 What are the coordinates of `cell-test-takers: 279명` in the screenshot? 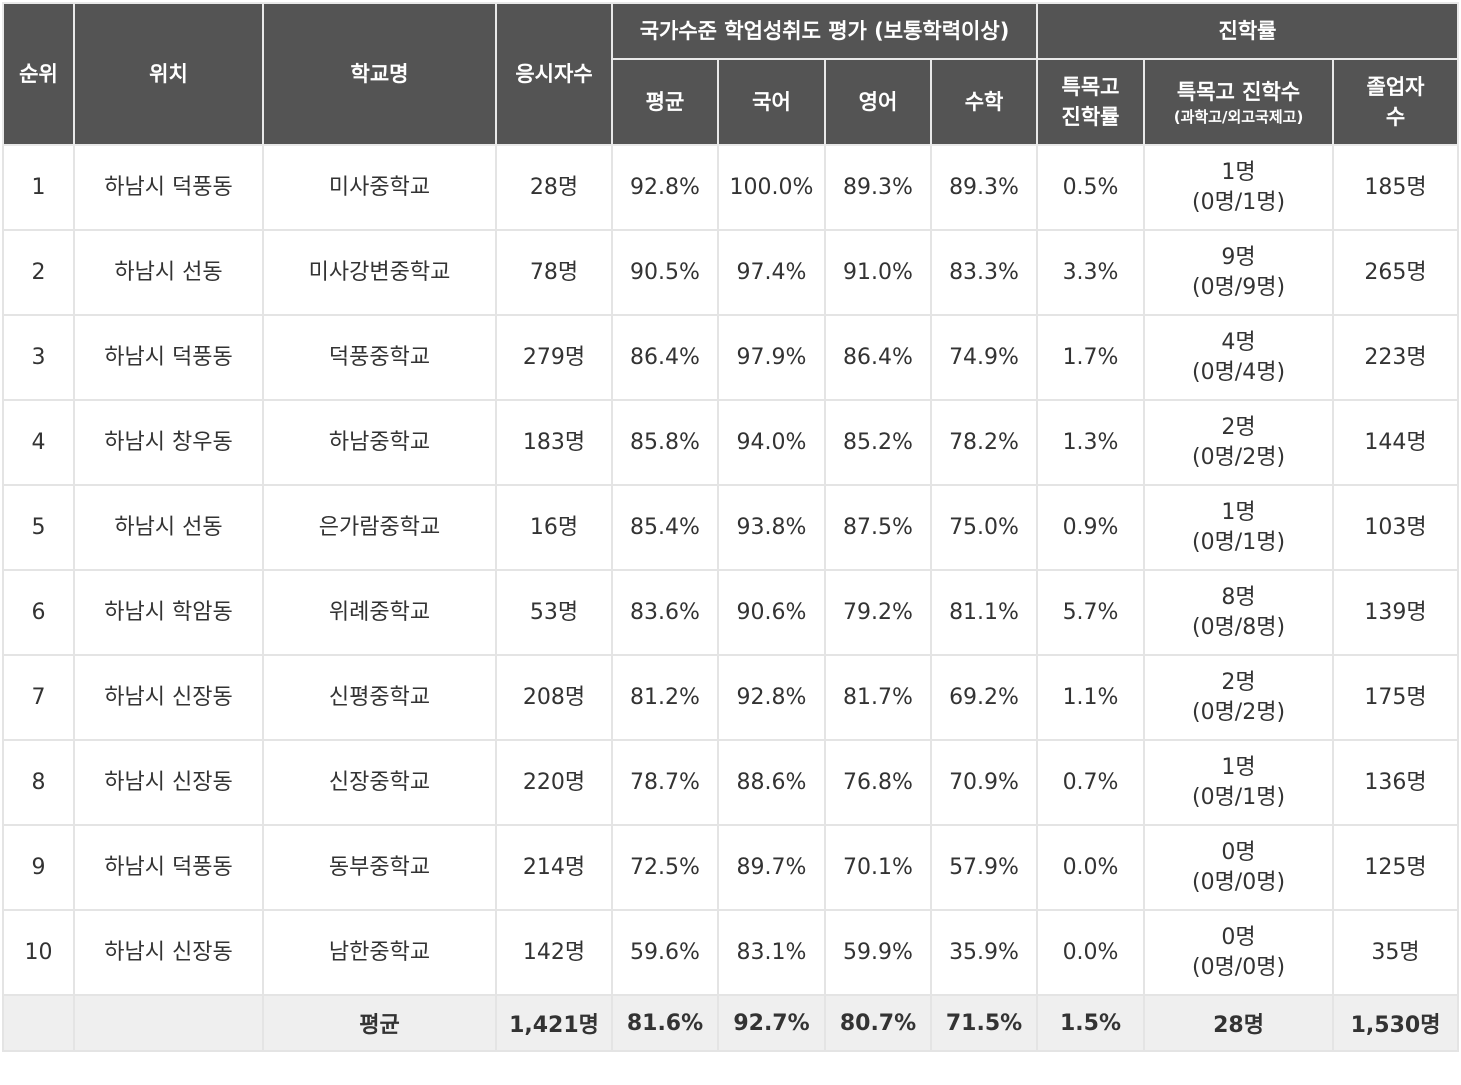 It's located at (554, 357).